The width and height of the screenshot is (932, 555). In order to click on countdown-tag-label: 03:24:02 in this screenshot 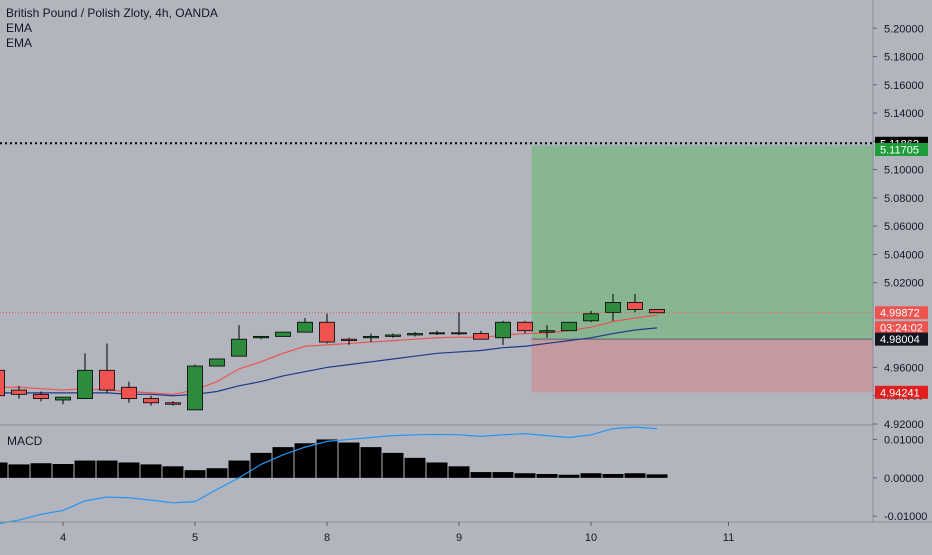, I will do `click(901, 329)`.